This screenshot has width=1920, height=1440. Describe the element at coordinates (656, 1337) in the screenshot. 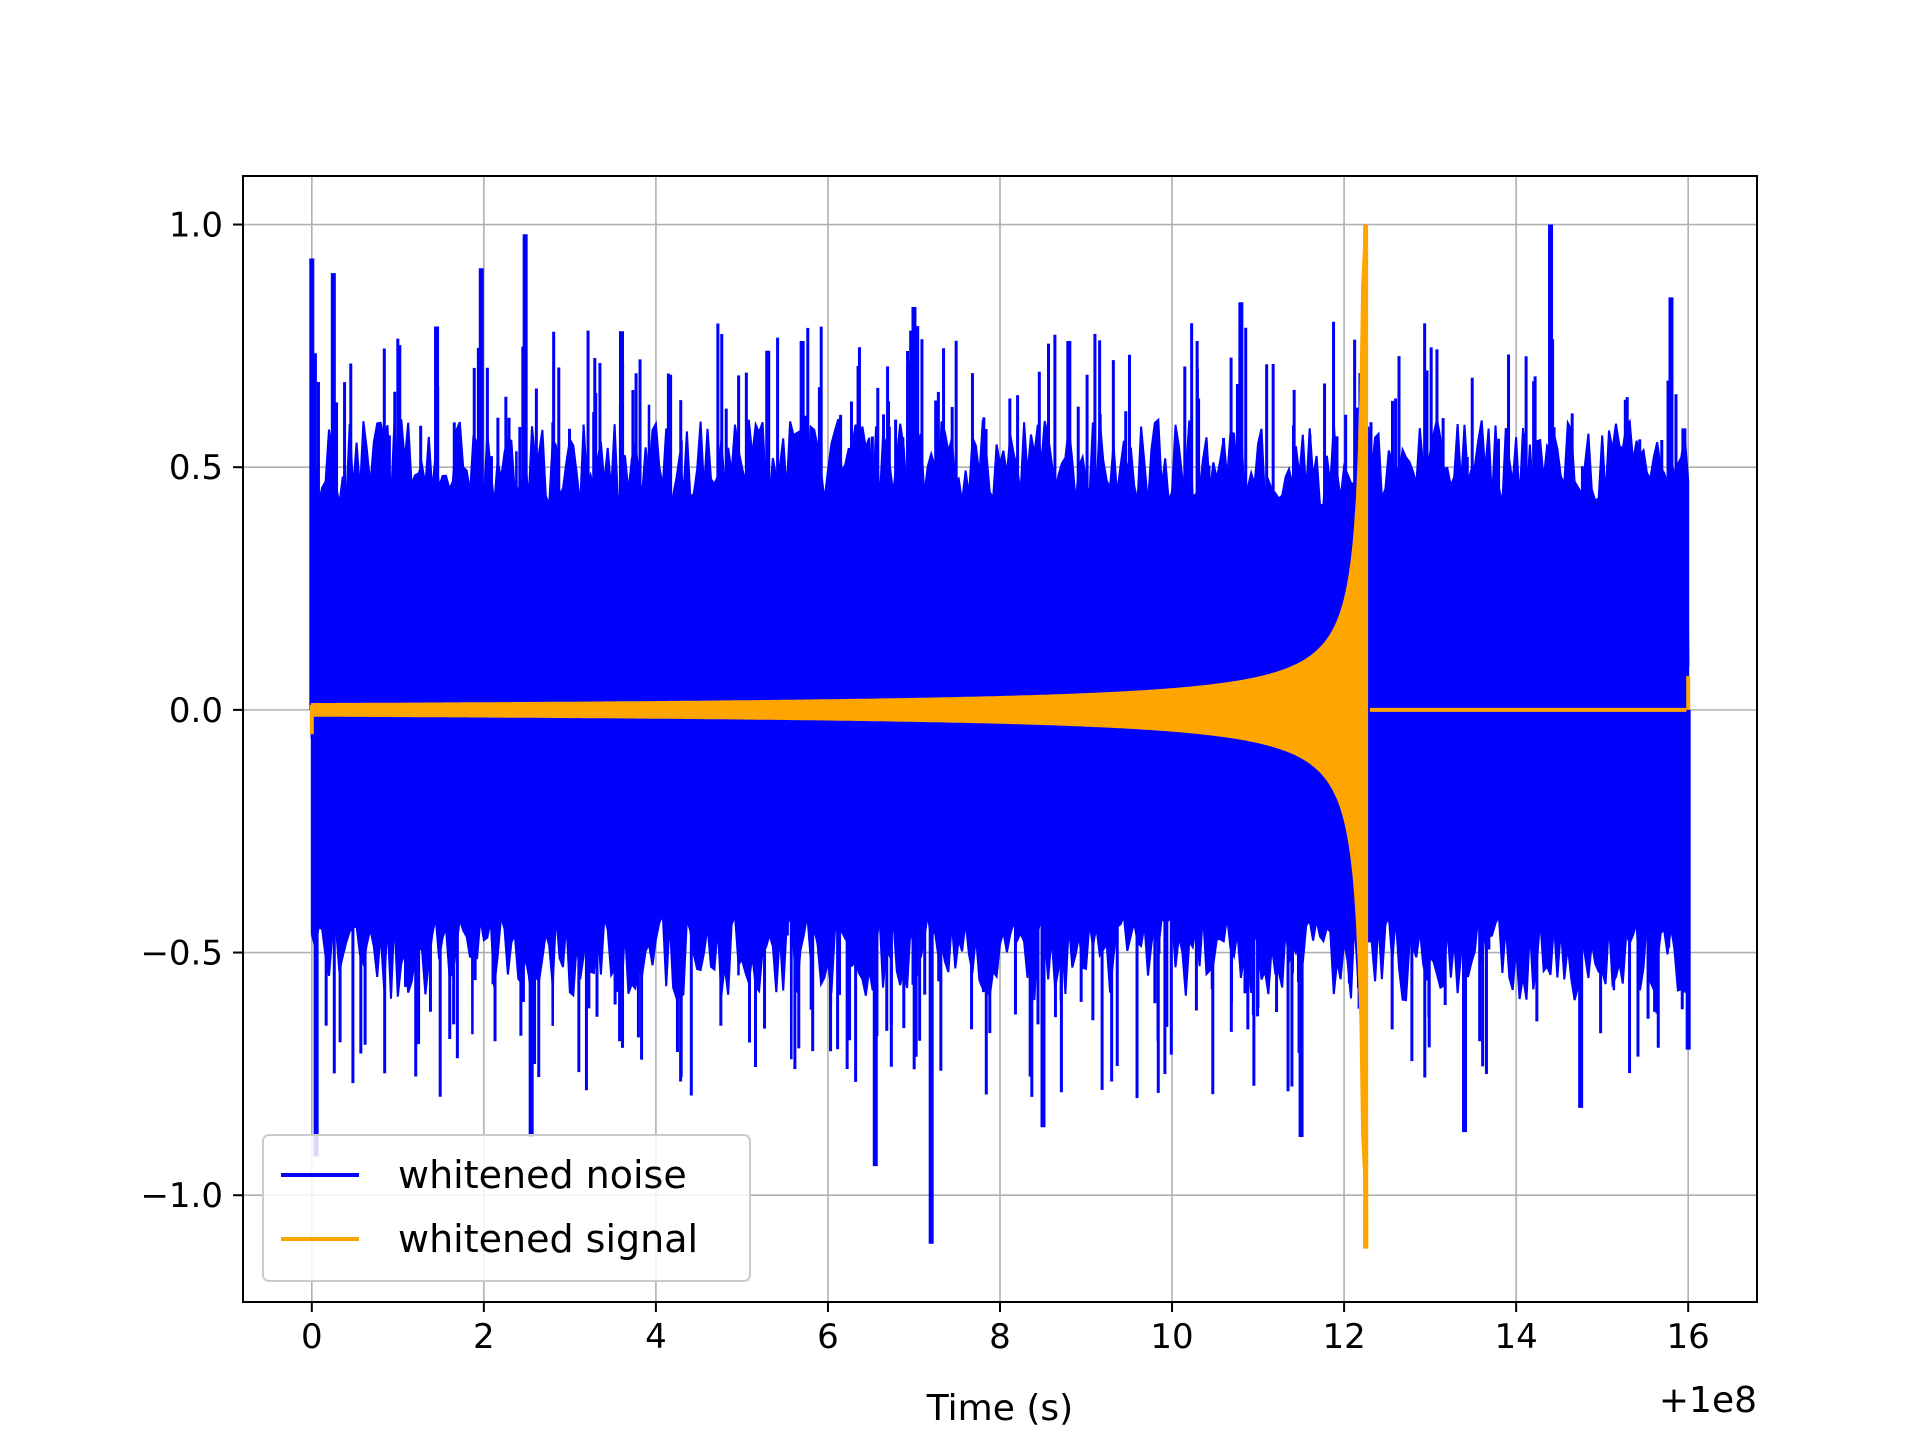

I see `x-tick-label: 4` at that location.